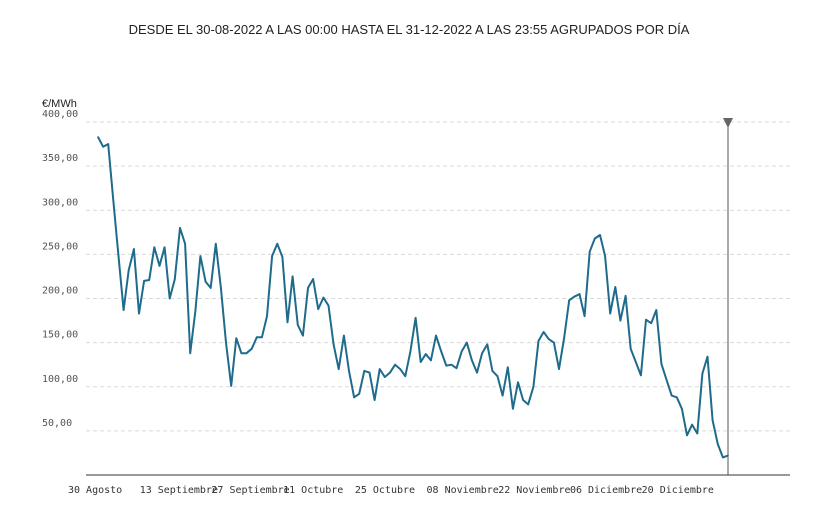 The width and height of the screenshot is (818, 507). What do you see at coordinates (59, 104) in the screenshot?
I see `y-axis-unit-label: €/MWh` at bounding box center [59, 104].